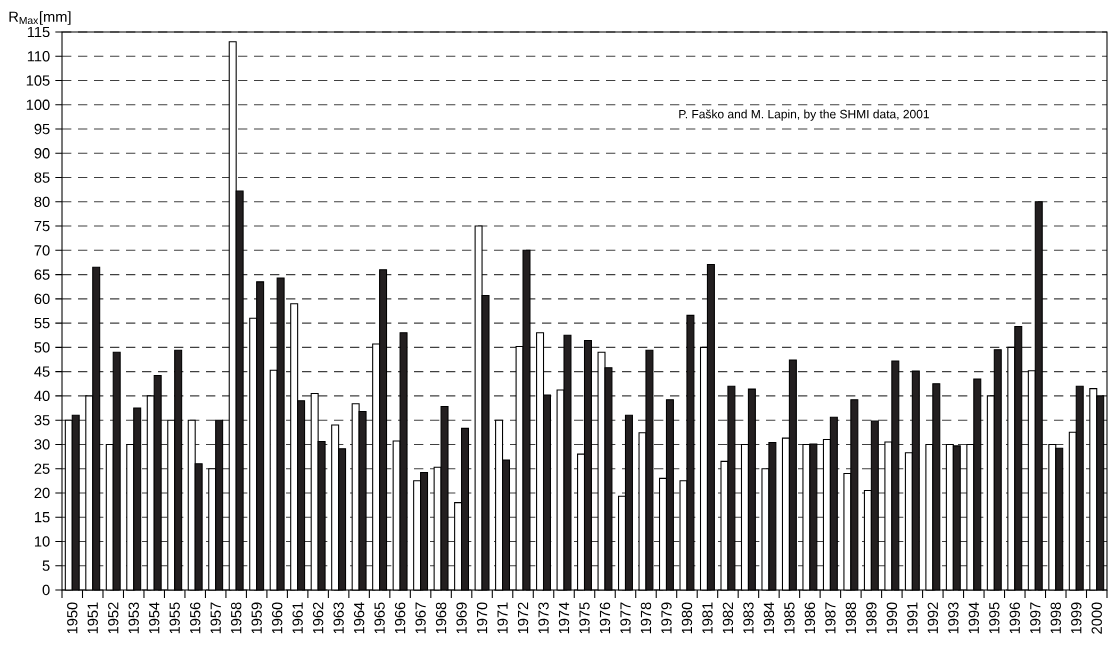 The width and height of the screenshot is (1111, 646). What do you see at coordinates (871, 618) in the screenshot?
I see `x-tick-label: 1989` at bounding box center [871, 618].